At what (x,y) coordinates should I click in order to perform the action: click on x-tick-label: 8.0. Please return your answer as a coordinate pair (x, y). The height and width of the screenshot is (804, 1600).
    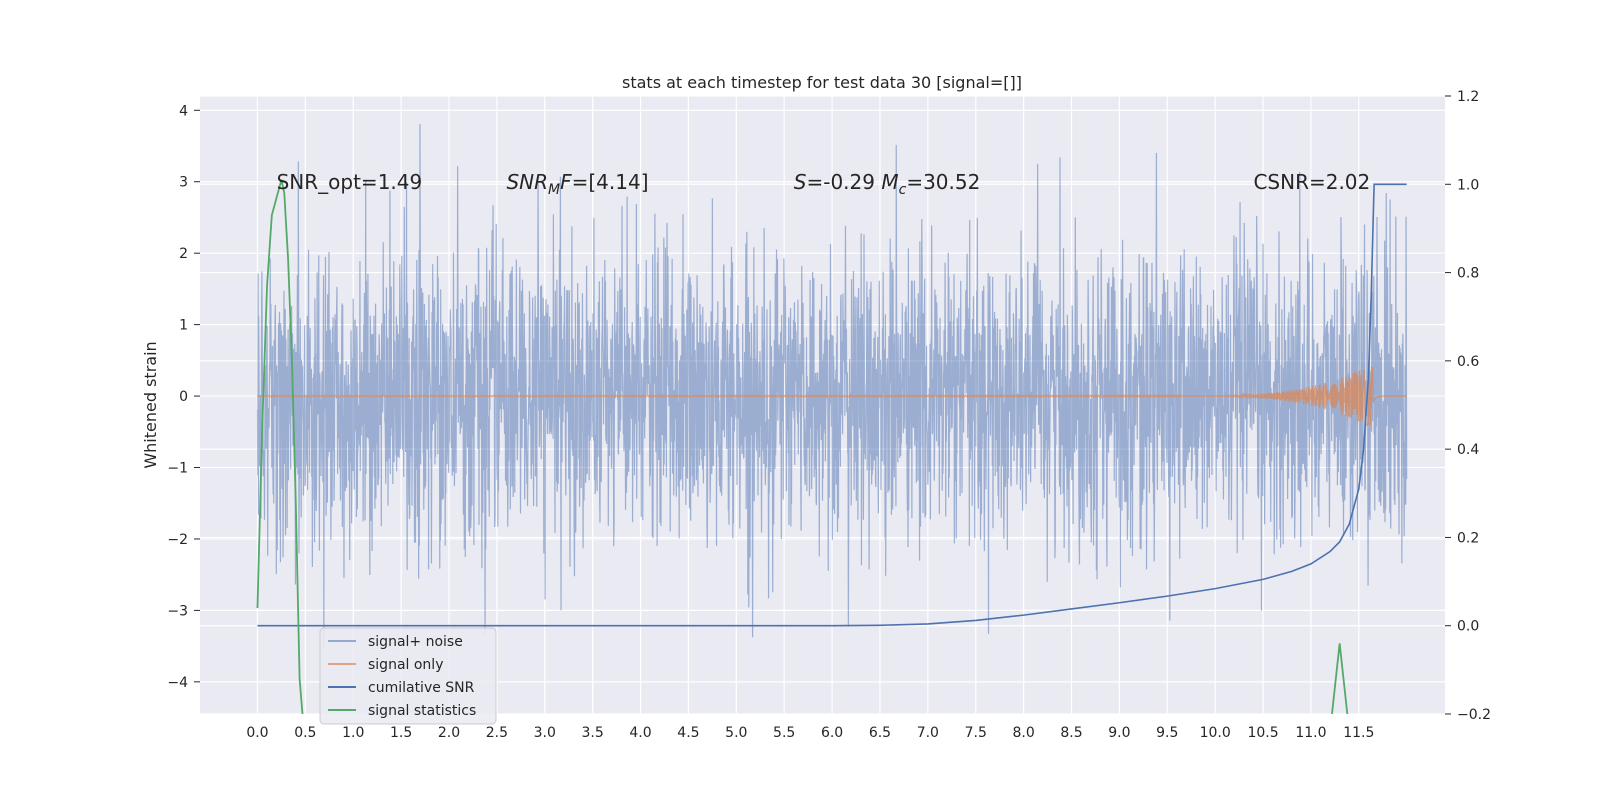
    Looking at the image, I should click on (1023, 733).